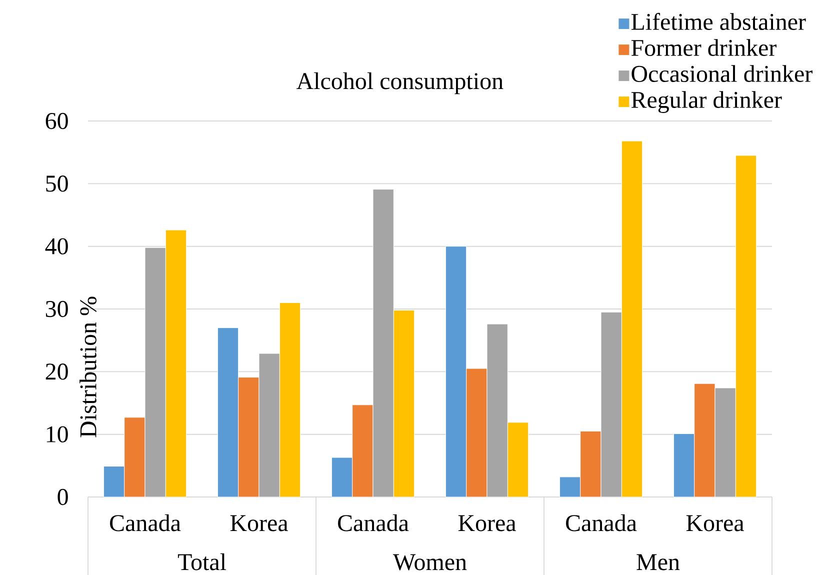 The image size is (838, 575). I want to click on y-axis-title: Distribution %, so click(88, 367).